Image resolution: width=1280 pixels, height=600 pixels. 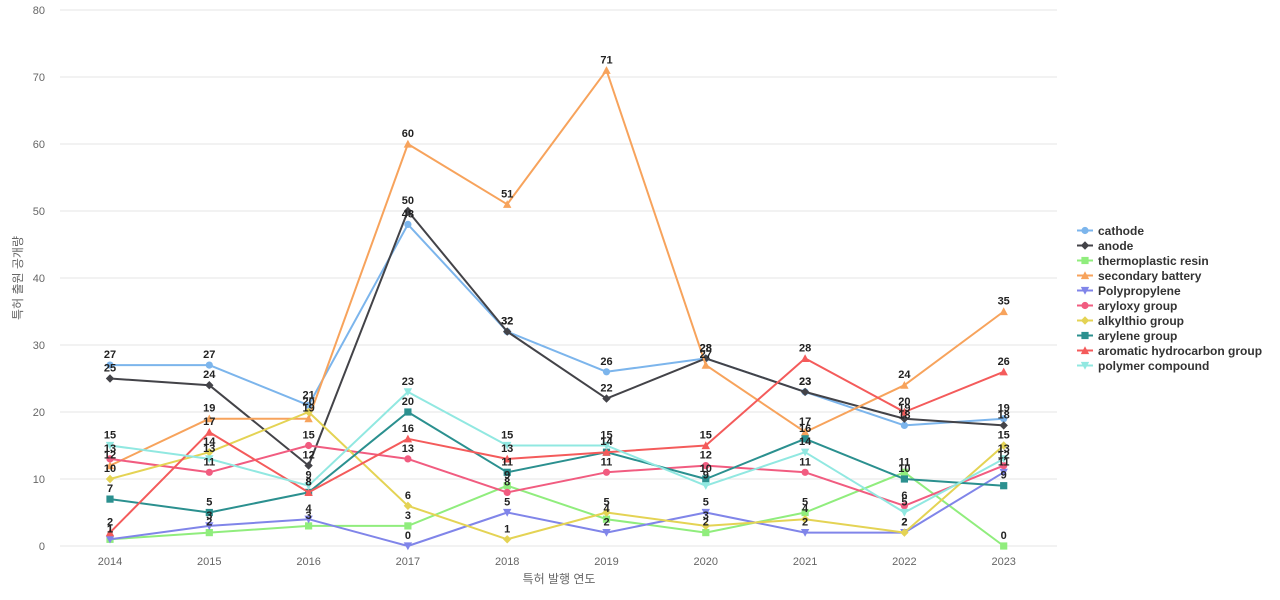 I want to click on data-label: 2, so click(x=904, y=523).